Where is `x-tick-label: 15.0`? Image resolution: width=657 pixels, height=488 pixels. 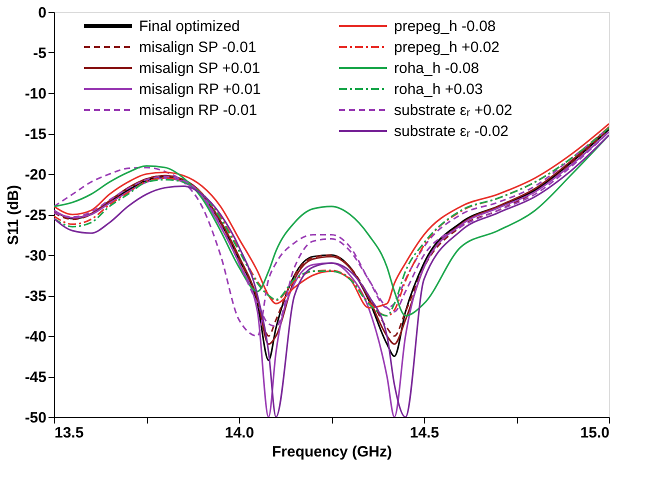 x-tick-label: 15.0 is located at coordinates (595, 433).